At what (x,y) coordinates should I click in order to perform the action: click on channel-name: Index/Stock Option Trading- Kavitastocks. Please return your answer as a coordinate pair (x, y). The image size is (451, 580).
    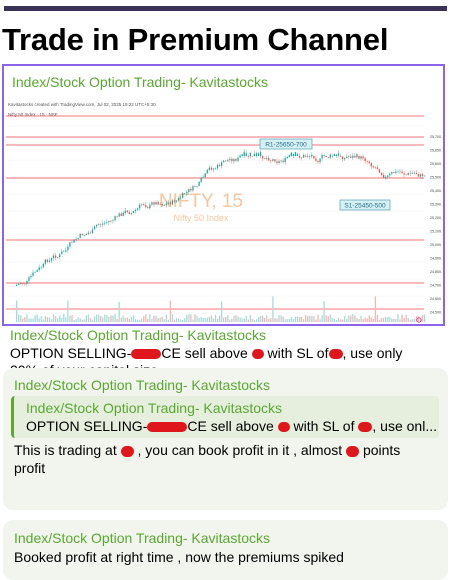
    Looking at the image, I should click on (140, 82).